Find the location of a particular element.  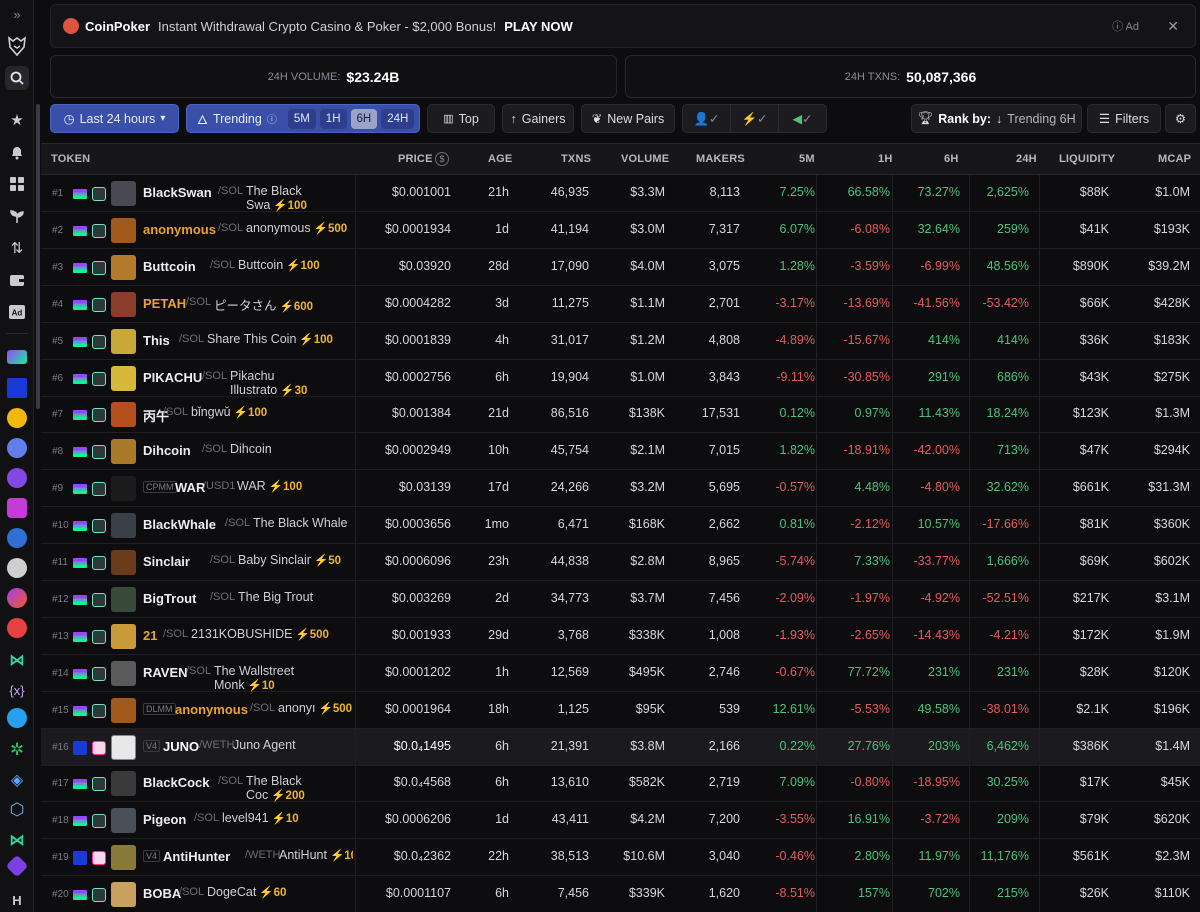

swap-icon: ⇅ is located at coordinates (17, 248).